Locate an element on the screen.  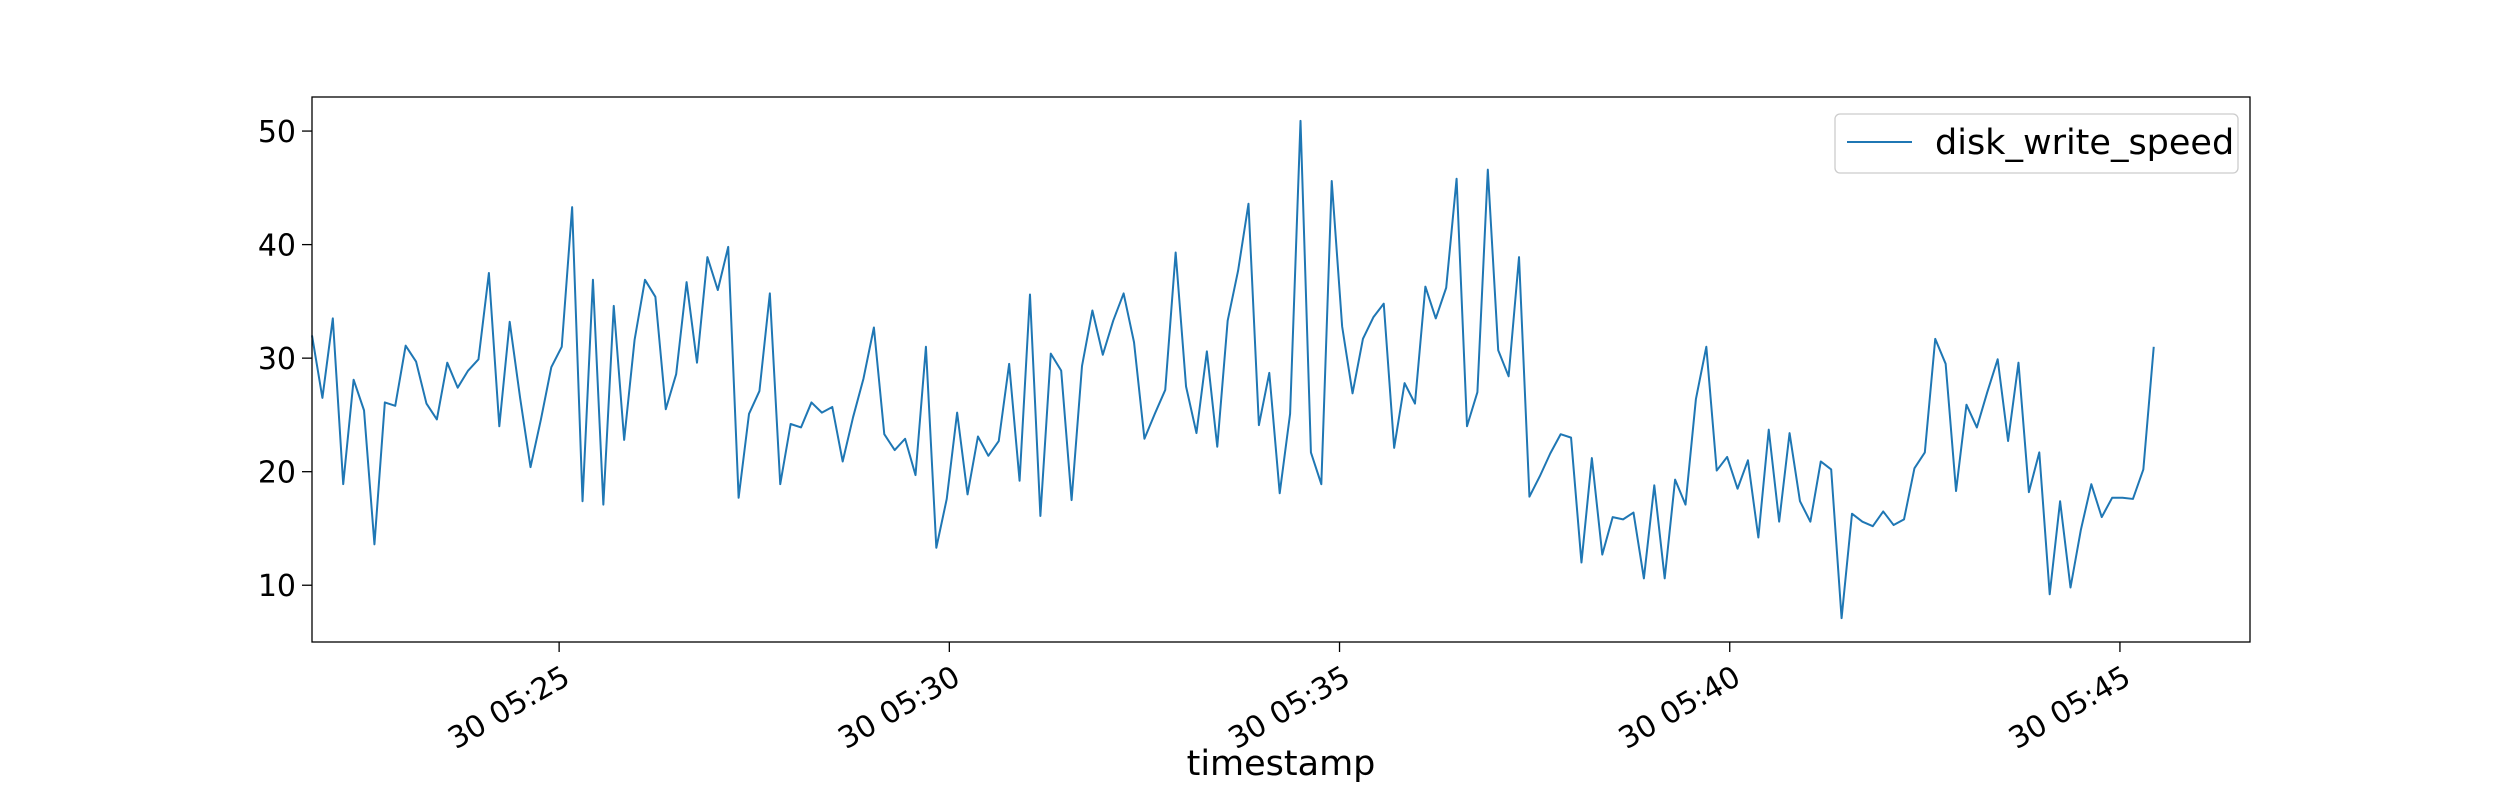
x-tick-label: 30 05:40 is located at coordinates (1680, 707).